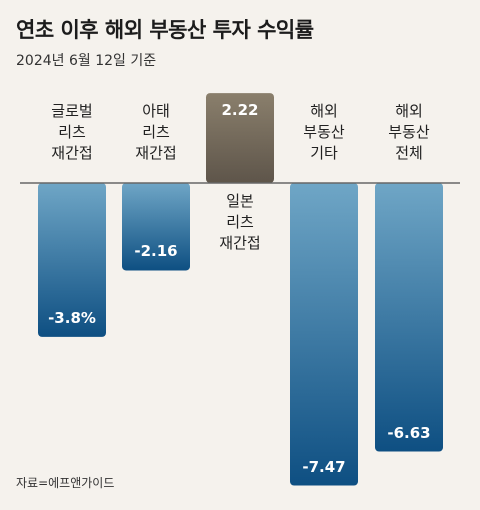 The height and width of the screenshot is (510, 480). What do you see at coordinates (324, 466) in the screenshot?
I see `value-label-3: -7.47` at bounding box center [324, 466].